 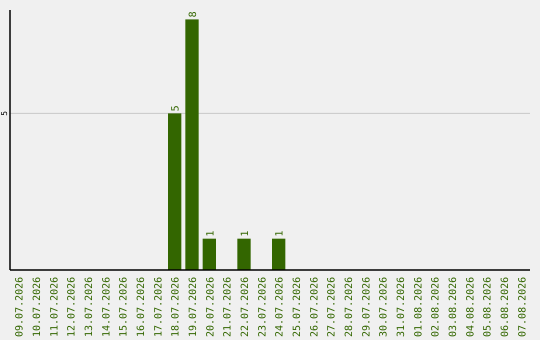 I want to click on data-label: 5, so click(x=176, y=108).